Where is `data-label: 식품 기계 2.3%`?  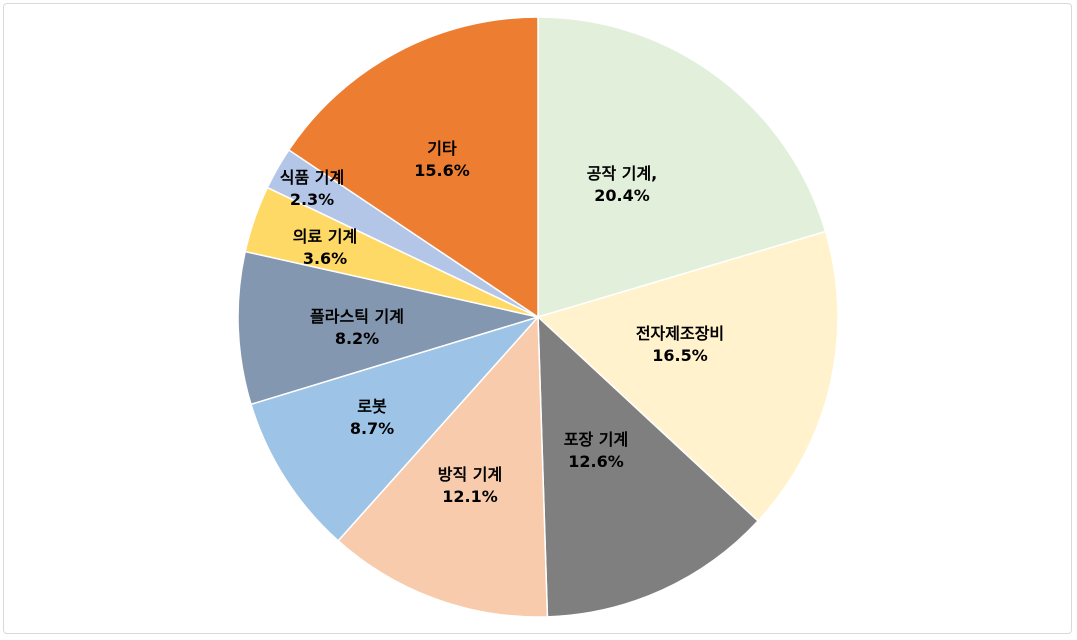 data-label: 식품 기계 2.3% is located at coordinates (312, 188).